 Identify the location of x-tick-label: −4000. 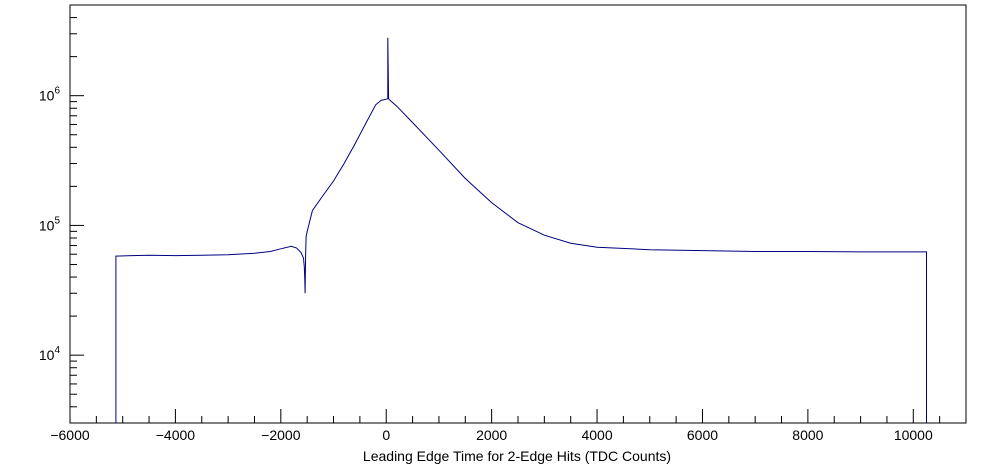
(176, 435).